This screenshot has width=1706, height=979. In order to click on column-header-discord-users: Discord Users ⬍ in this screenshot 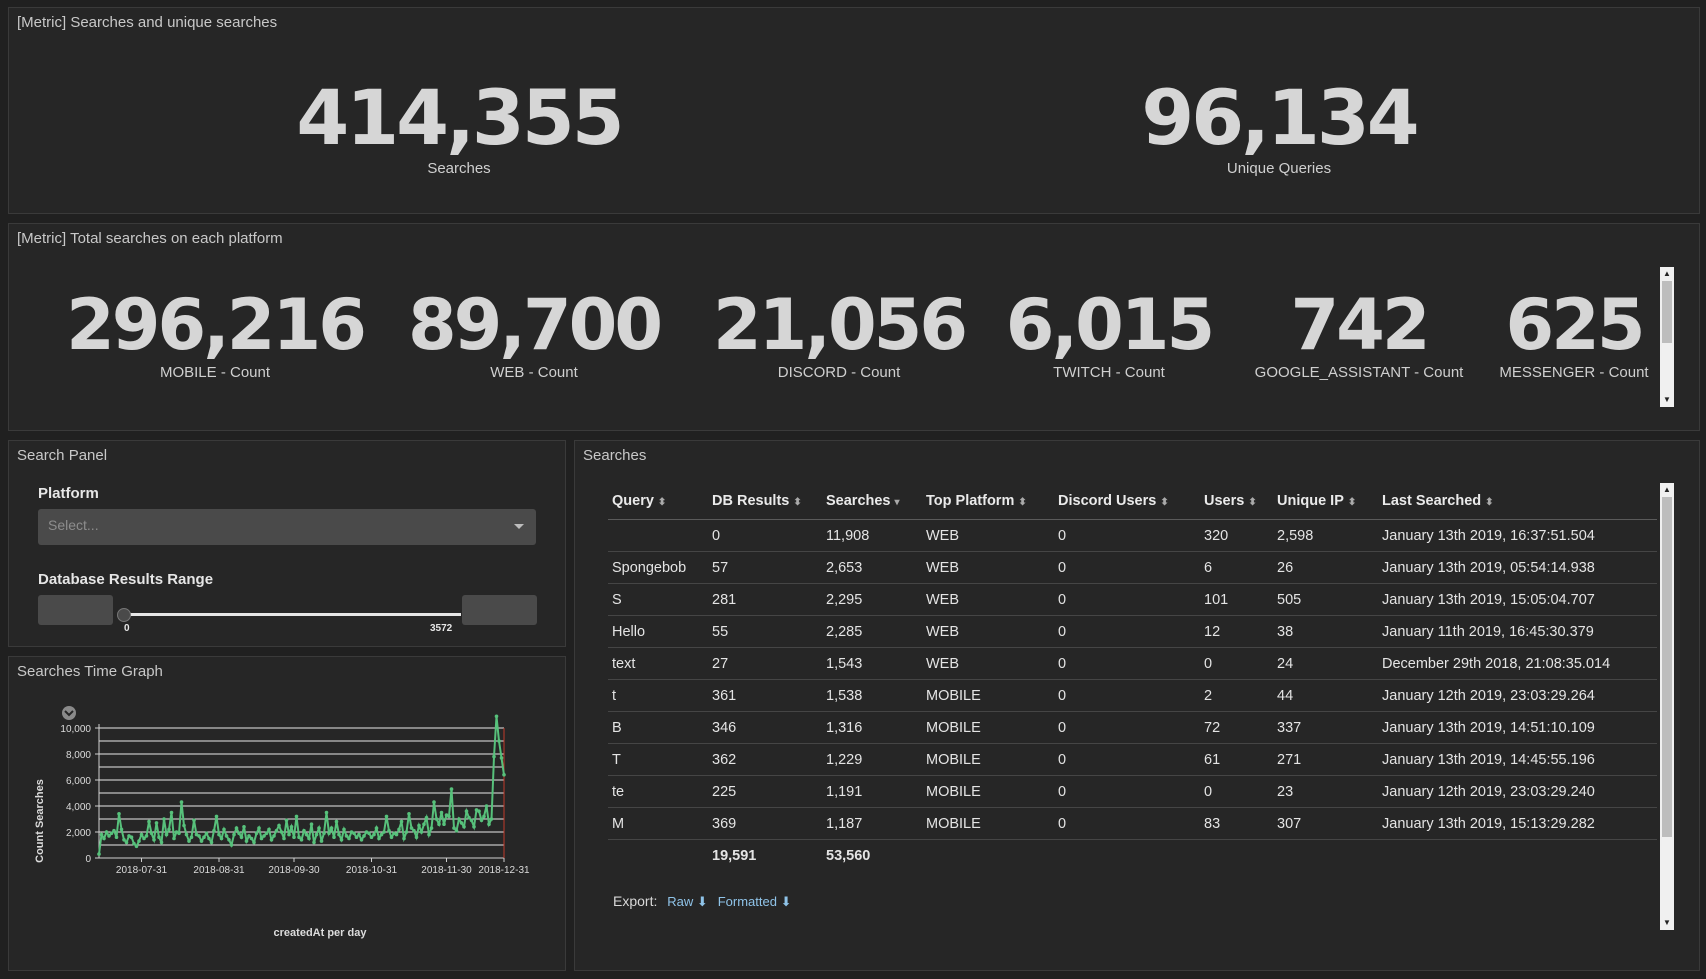, I will do `click(1127, 501)`.